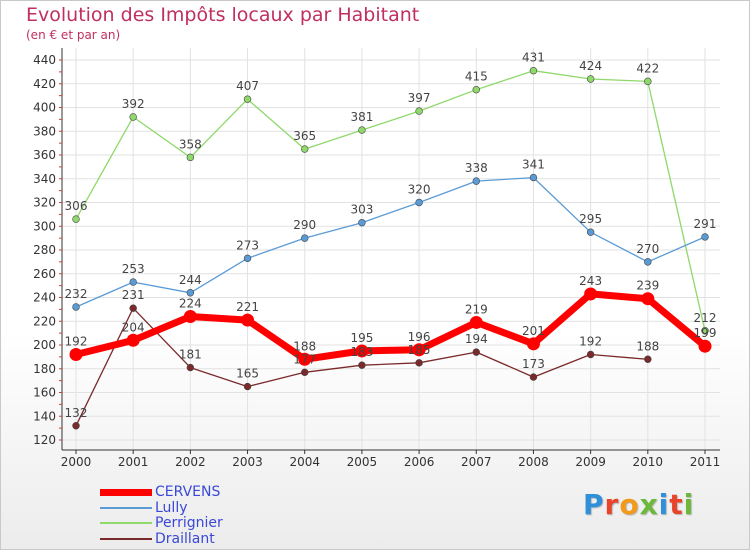 This screenshot has height=550, width=750. What do you see at coordinates (476, 77) in the screenshot?
I see `data-label: 415` at bounding box center [476, 77].